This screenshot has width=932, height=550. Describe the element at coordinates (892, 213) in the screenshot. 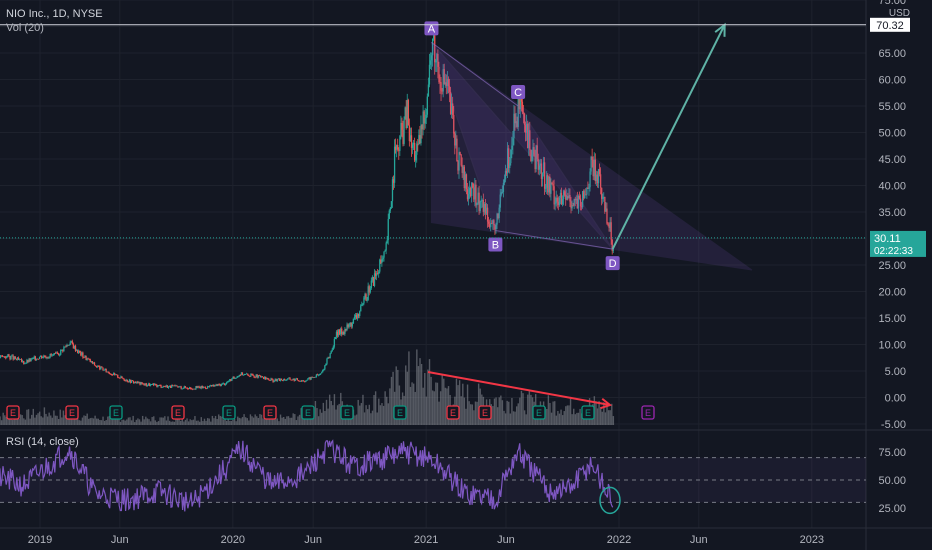

I see `price-axis-tick: 35.00` at that location.